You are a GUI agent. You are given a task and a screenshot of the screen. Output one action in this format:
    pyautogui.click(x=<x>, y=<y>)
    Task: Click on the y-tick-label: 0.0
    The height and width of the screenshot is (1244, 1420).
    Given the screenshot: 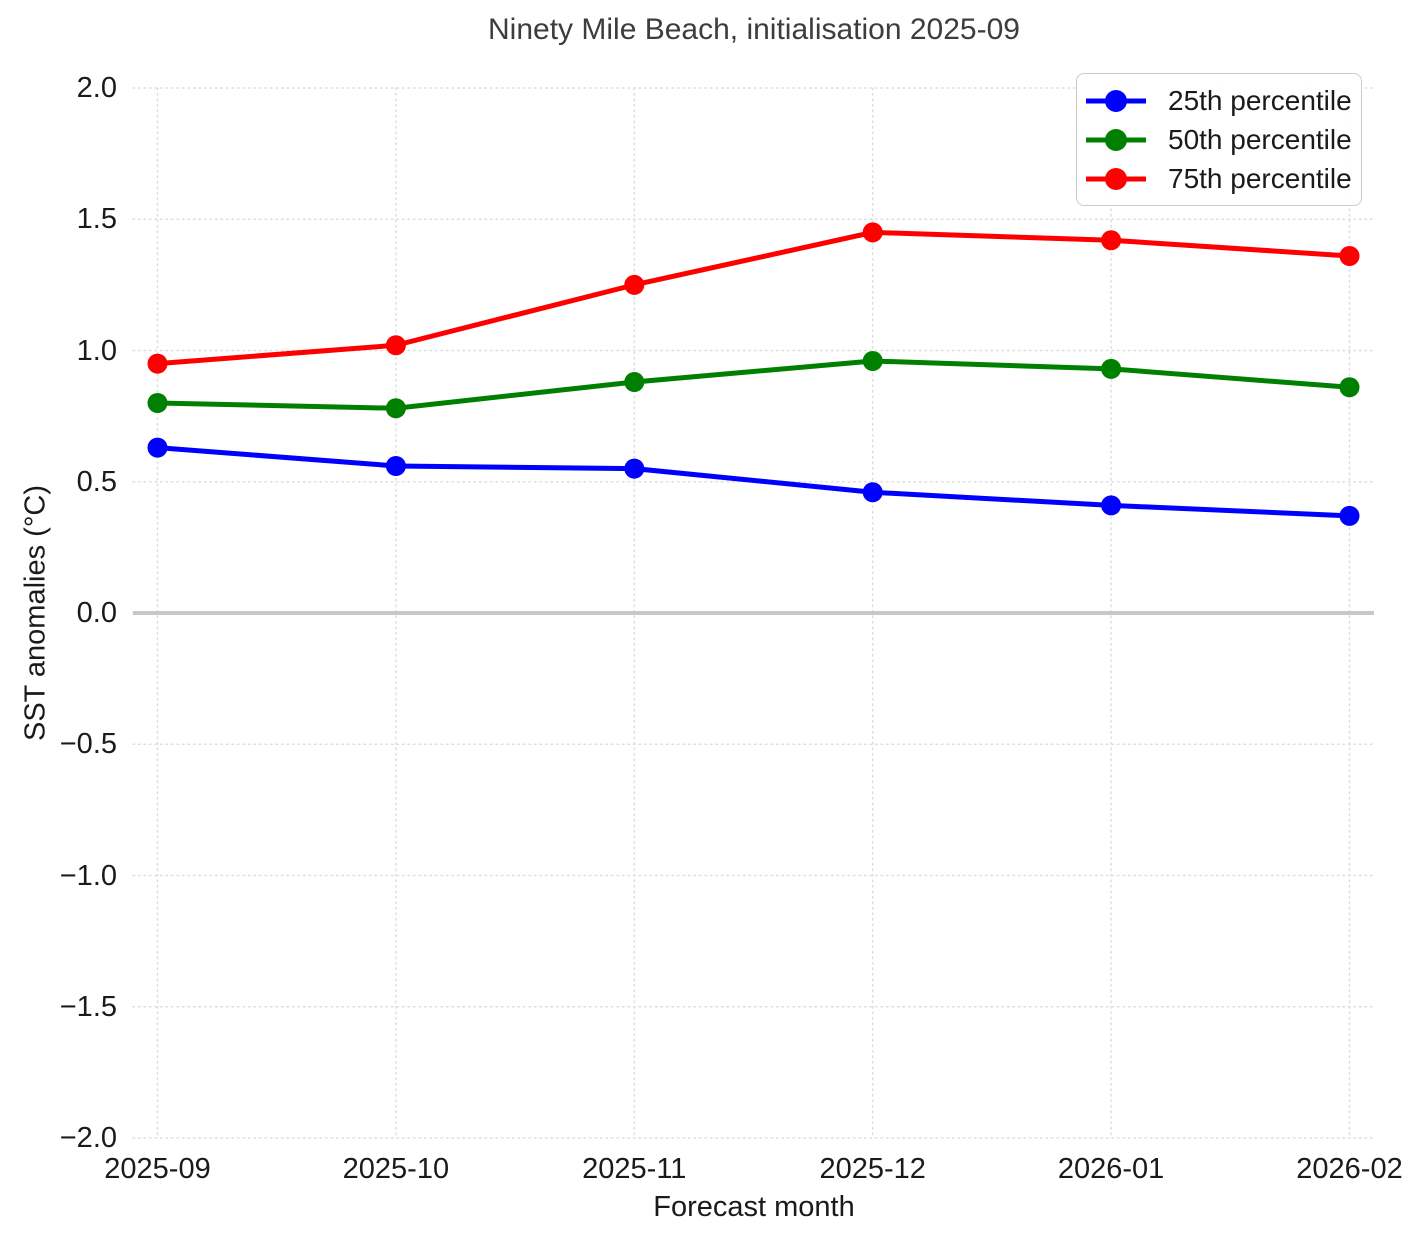 What is the action you would take?
    pyautogui.click(x=96, y=613)
    